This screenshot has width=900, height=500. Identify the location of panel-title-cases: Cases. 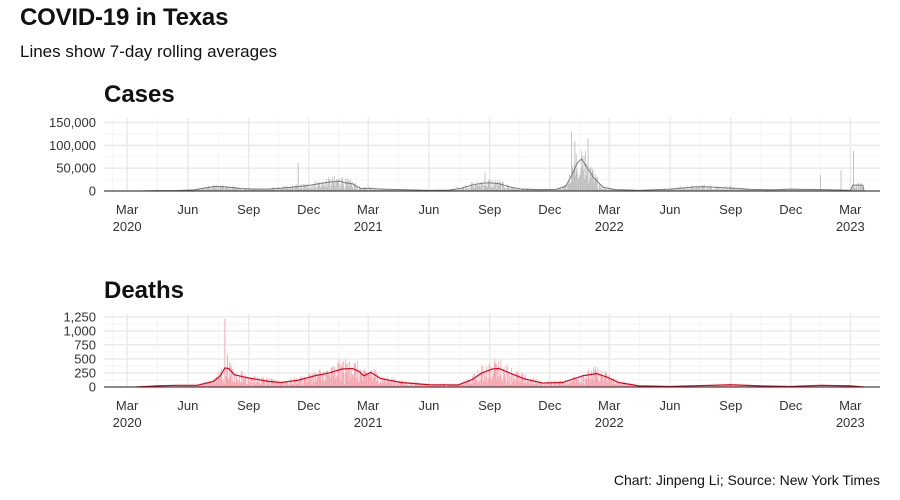
(139, 94).